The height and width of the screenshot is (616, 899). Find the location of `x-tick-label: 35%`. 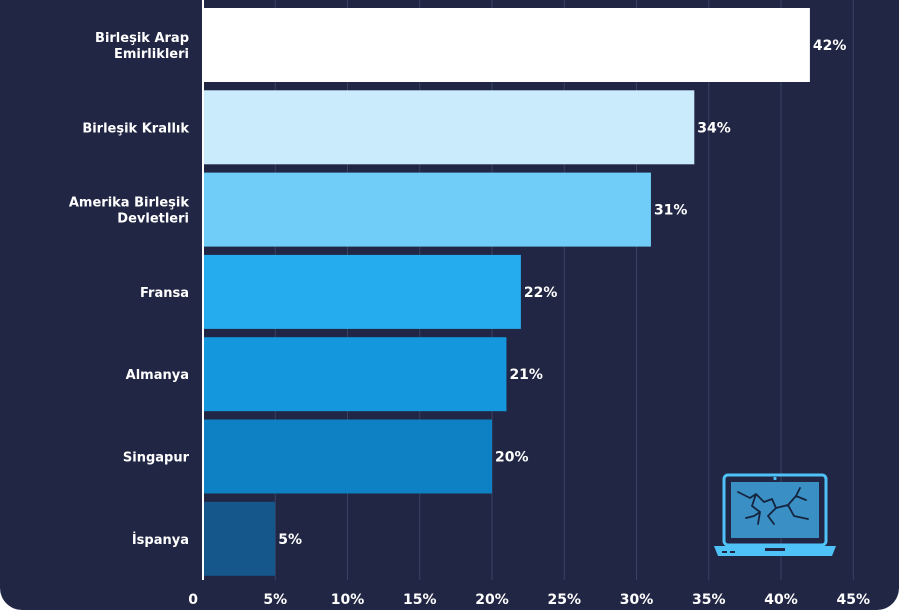

x-tick-label: 35% is located at coordinates (709, 600).